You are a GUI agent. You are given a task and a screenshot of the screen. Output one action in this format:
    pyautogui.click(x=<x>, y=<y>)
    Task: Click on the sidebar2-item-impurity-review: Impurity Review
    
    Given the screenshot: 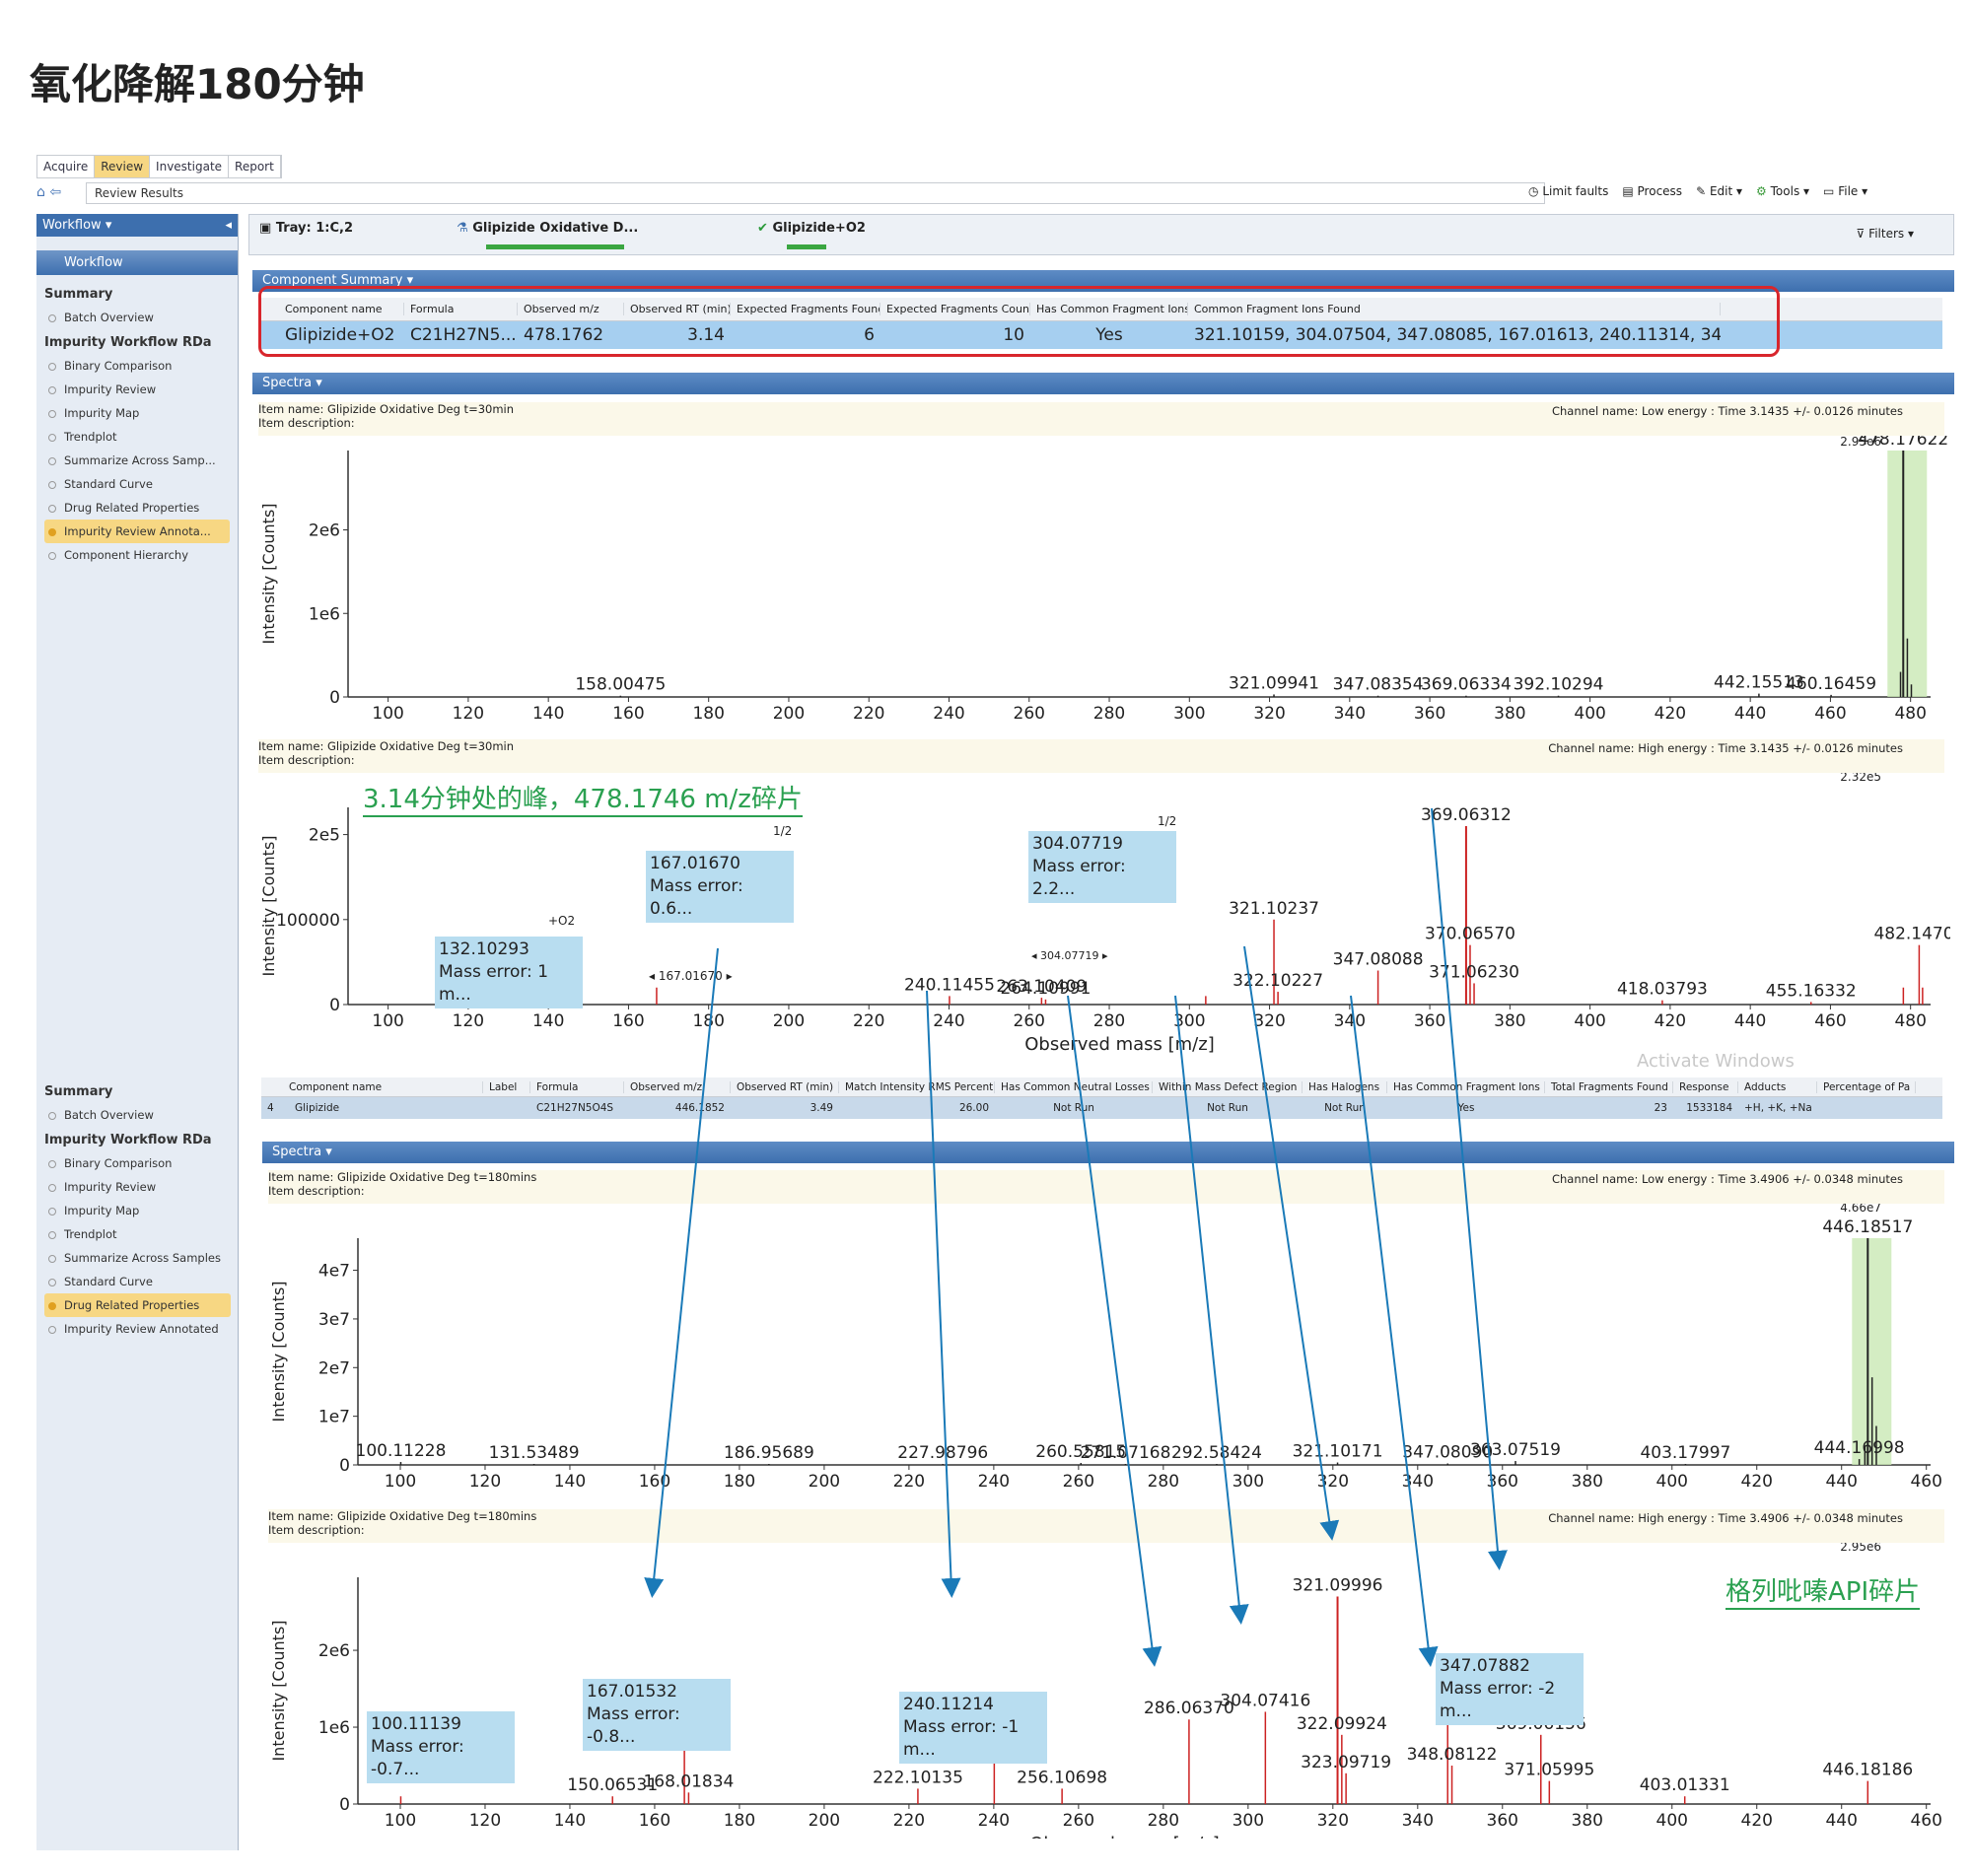 What is the action you would take?
    pyautogui.click(x=137, y=1187)
    